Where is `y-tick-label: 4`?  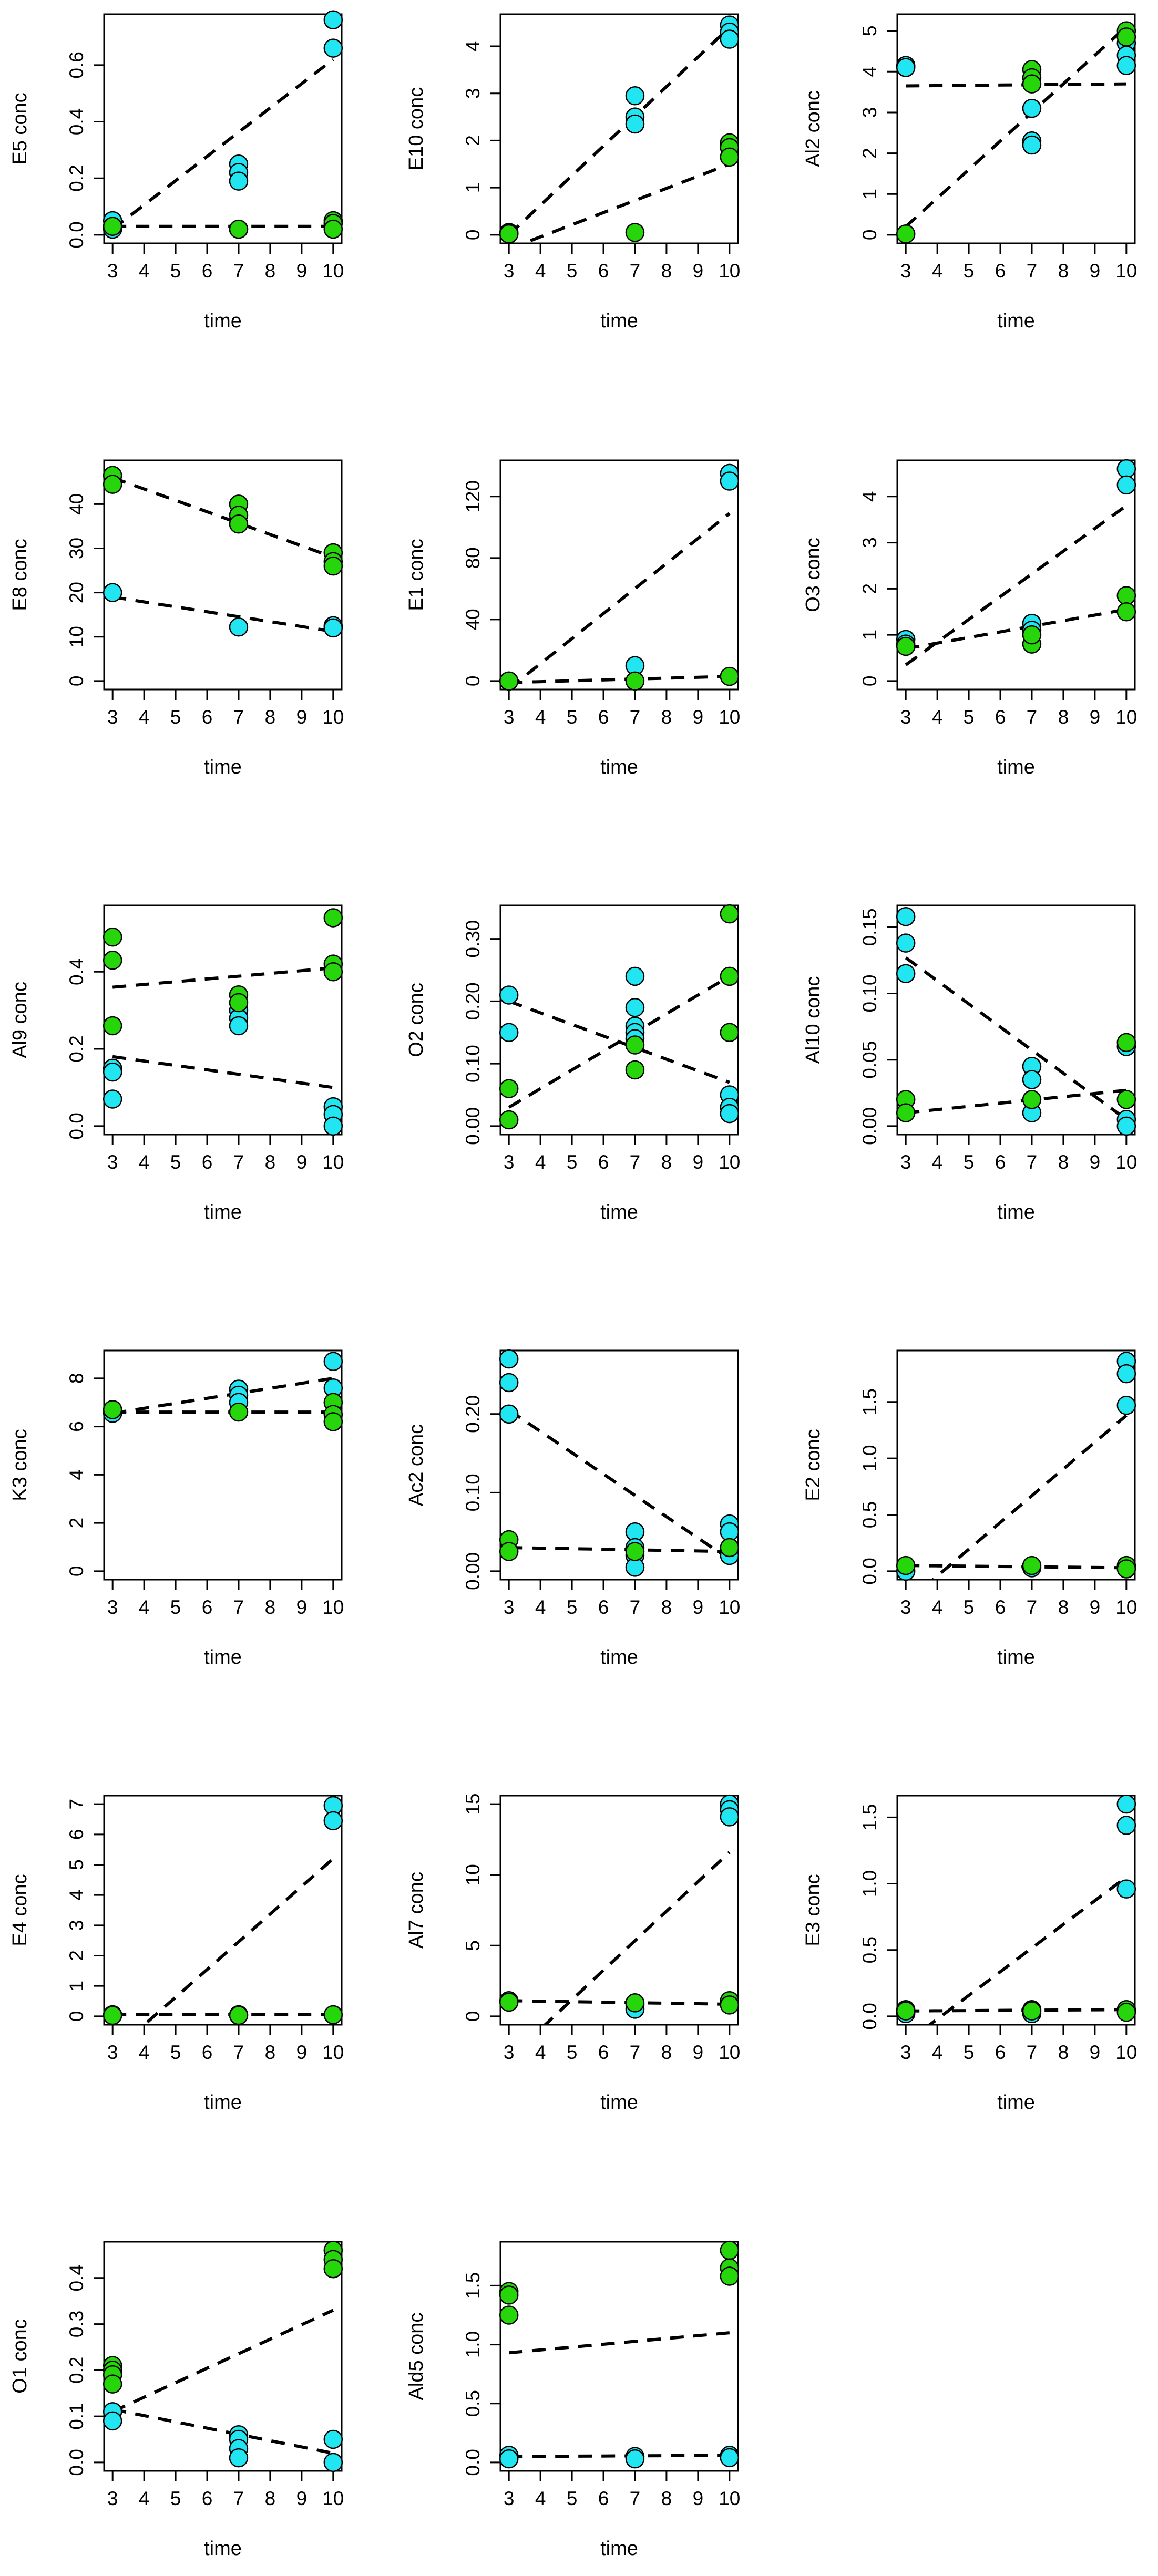 y-tick-label: 4 is located at coordinates (870, 71).